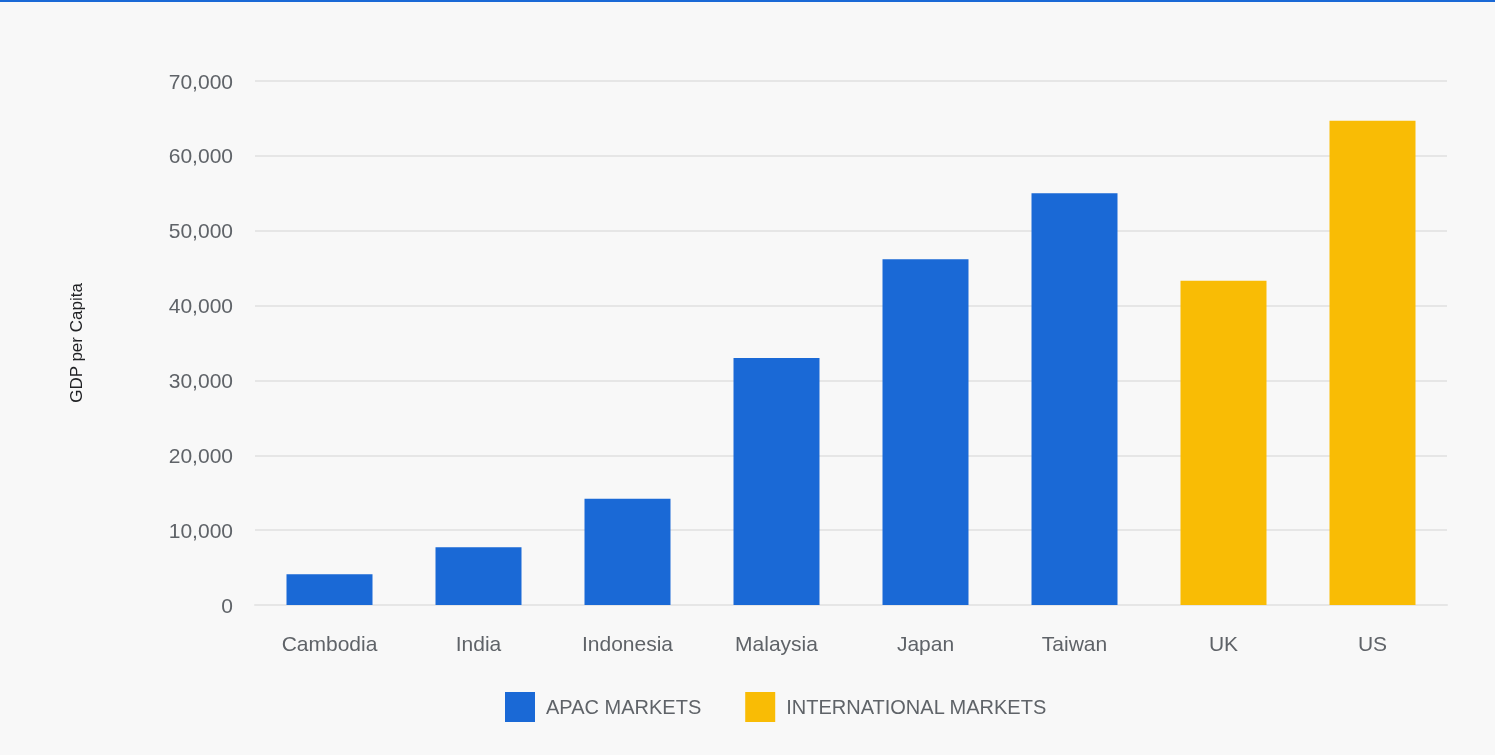  What do you see at coordinates (200, 380) in the screenshot?
I see `y-tick-label: 30,000` at bounding box center [200, 380].